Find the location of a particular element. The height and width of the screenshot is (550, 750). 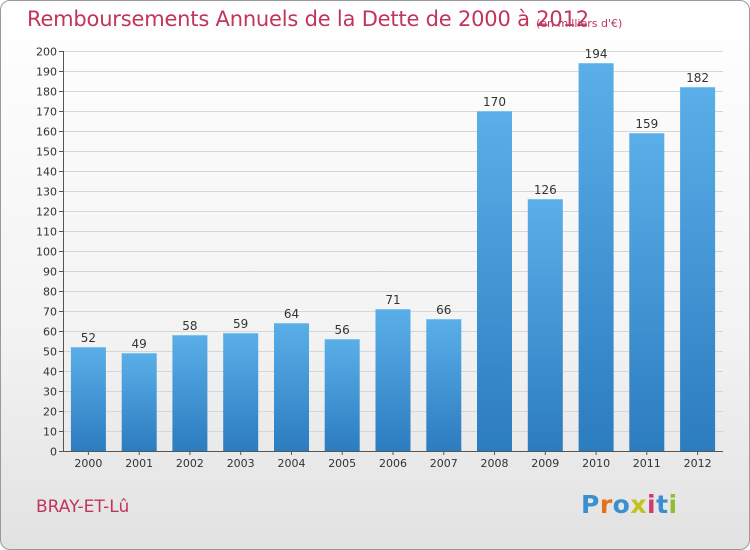

bar-2002 is located at coordinates (190, 393).